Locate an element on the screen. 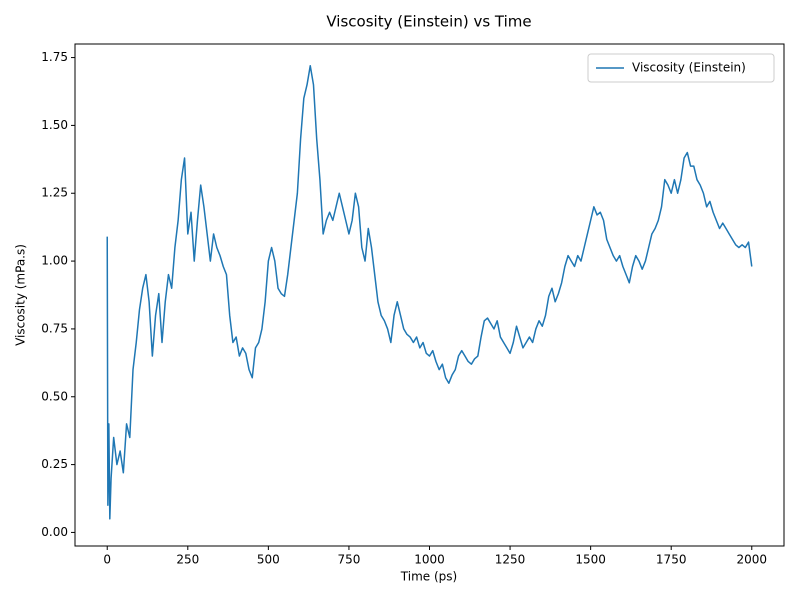  y-tick-label: 1.50 is located at coordinates (54, 125).